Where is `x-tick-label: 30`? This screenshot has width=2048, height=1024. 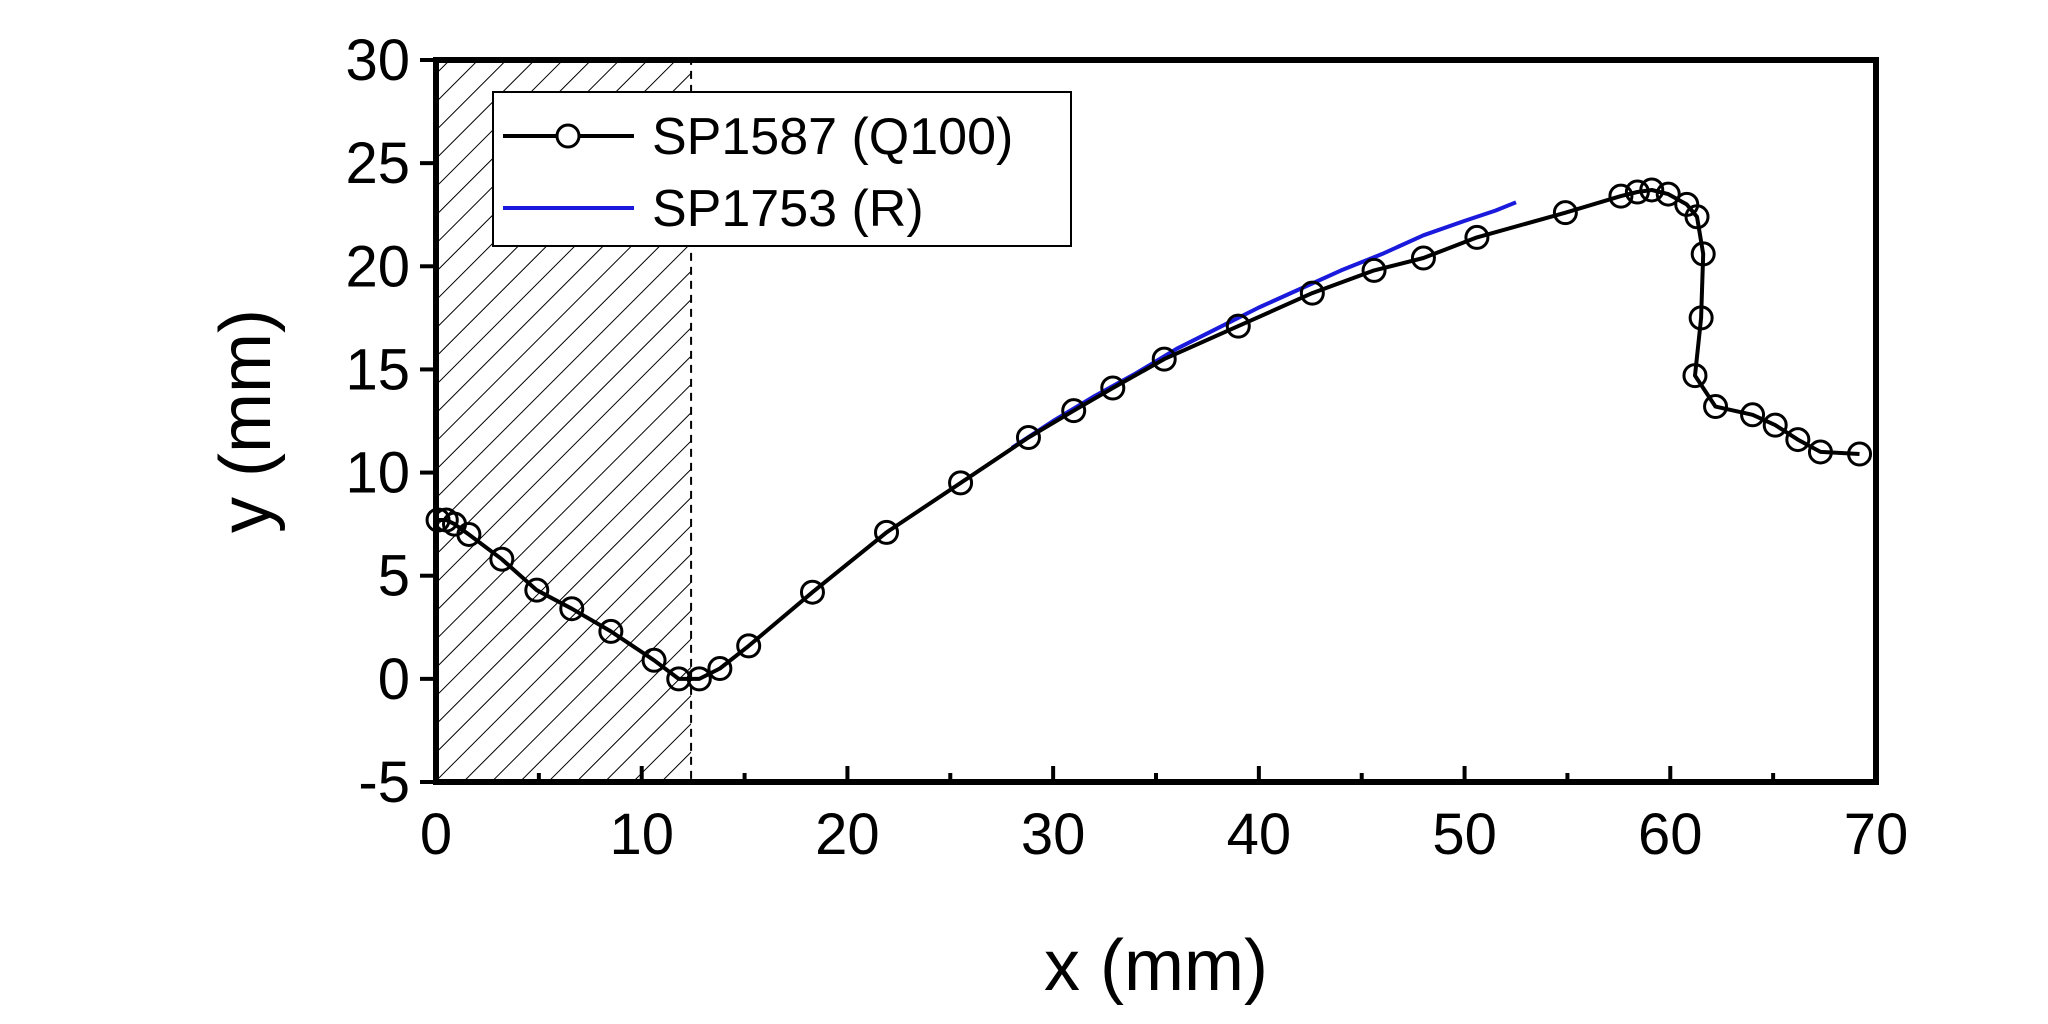 x-tick-label: 30 is located at coordinates (1053, 834).